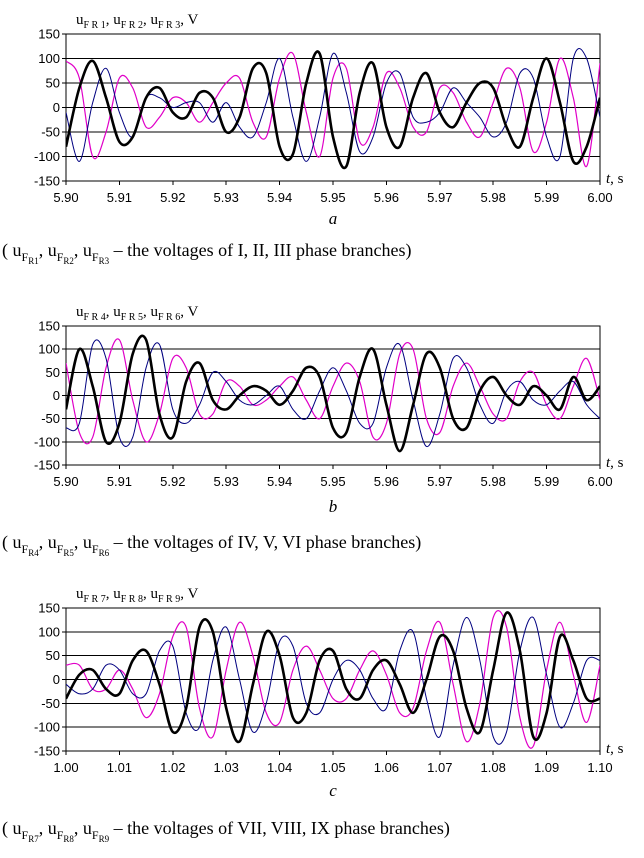 This screenshot has height=858, width=644. What do you see at coordinates (132, 317) in the screenshot?
I see `y-label-subscript: F R 5` at bounding box center [132, 317].